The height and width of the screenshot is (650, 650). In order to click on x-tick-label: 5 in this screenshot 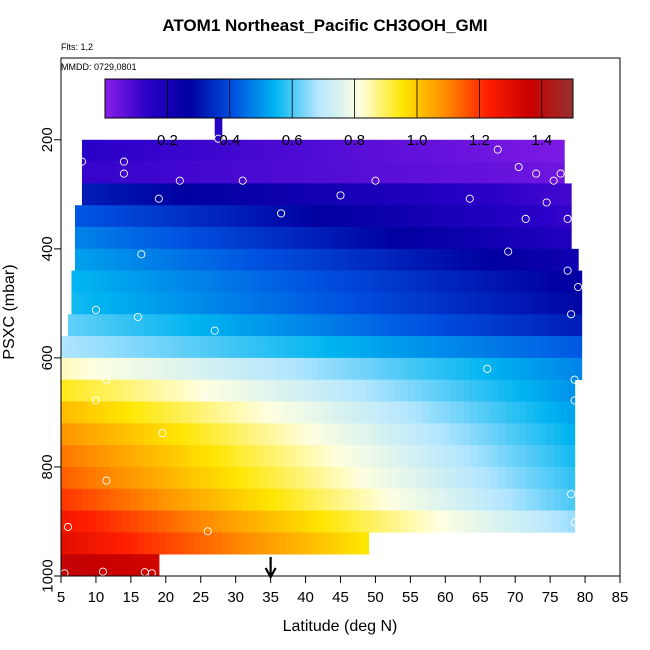, I will do `click(61, 597)`.